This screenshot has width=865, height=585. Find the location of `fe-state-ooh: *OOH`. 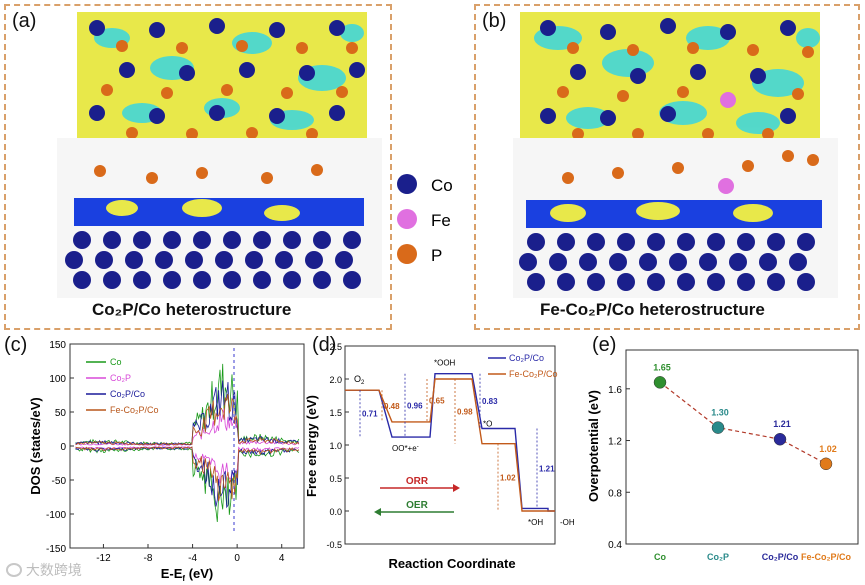

fe-state-ooh: *OOH is located at coordinates (445, 363).